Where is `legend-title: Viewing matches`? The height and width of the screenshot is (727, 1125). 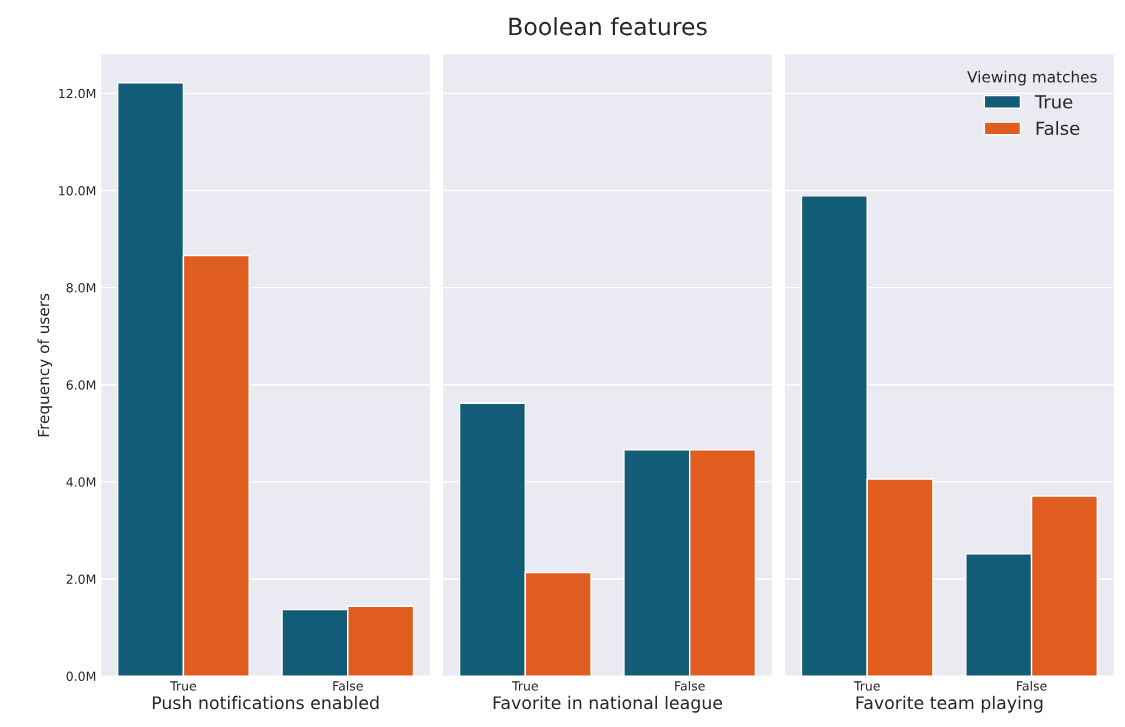 legend-title: Viewing matches is located at coordinates (1032, 78).